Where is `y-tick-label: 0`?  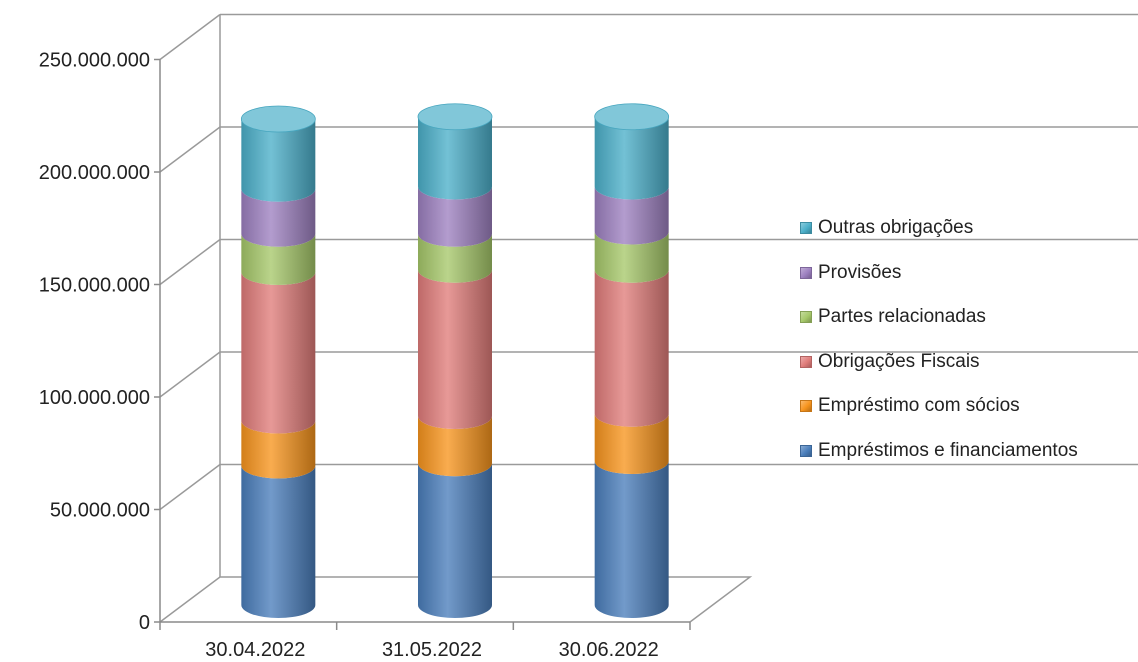 y-tick-label: 0 is located at coordinates (144, 623).